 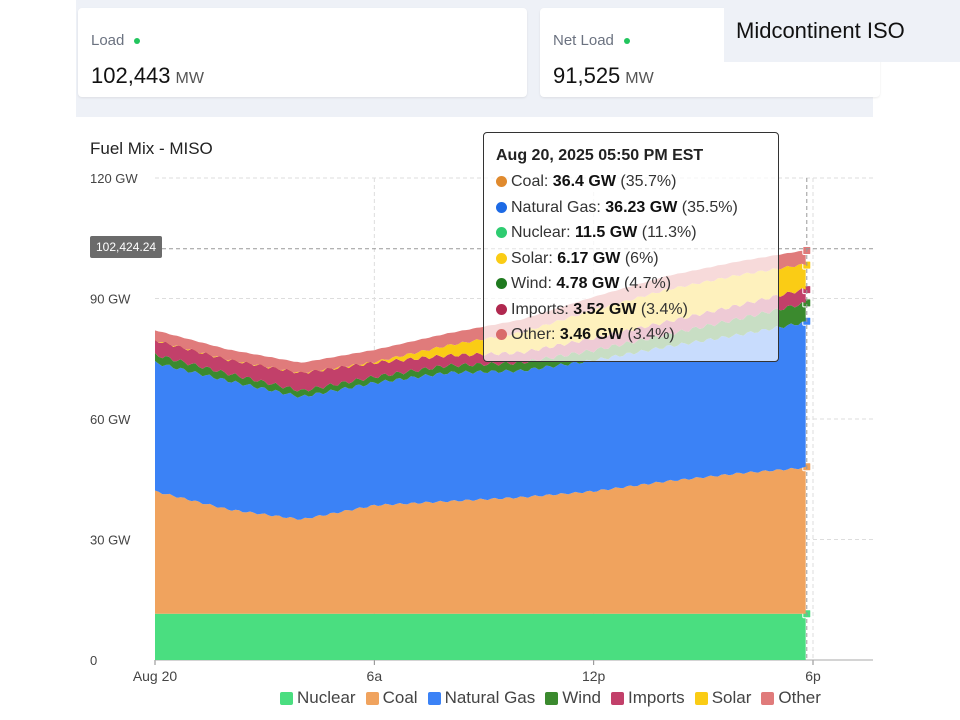 I want to click on tooltip-row: Wind: 4.78 GW (4.7%), so click(x=637, y=284).